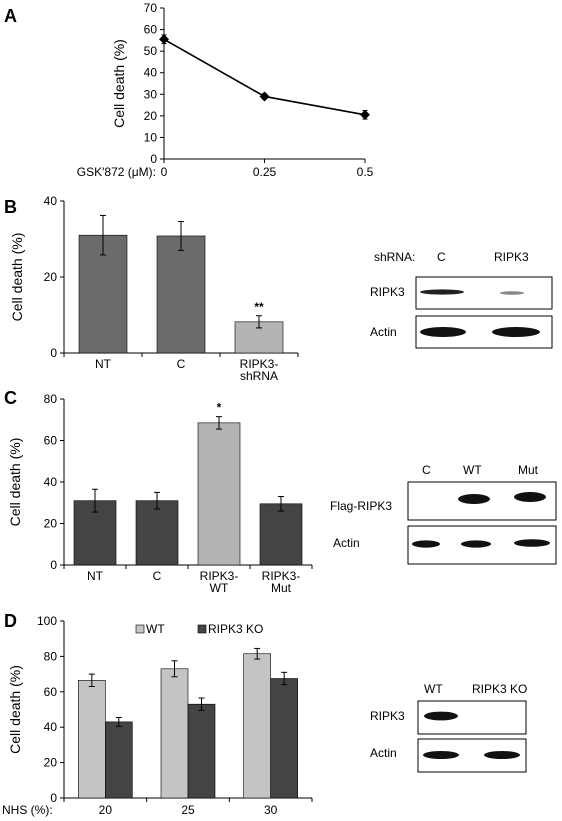  Describe the element at coordinates (157, 533) in the screenshot. I see `chart-c-bar-c` at that location.